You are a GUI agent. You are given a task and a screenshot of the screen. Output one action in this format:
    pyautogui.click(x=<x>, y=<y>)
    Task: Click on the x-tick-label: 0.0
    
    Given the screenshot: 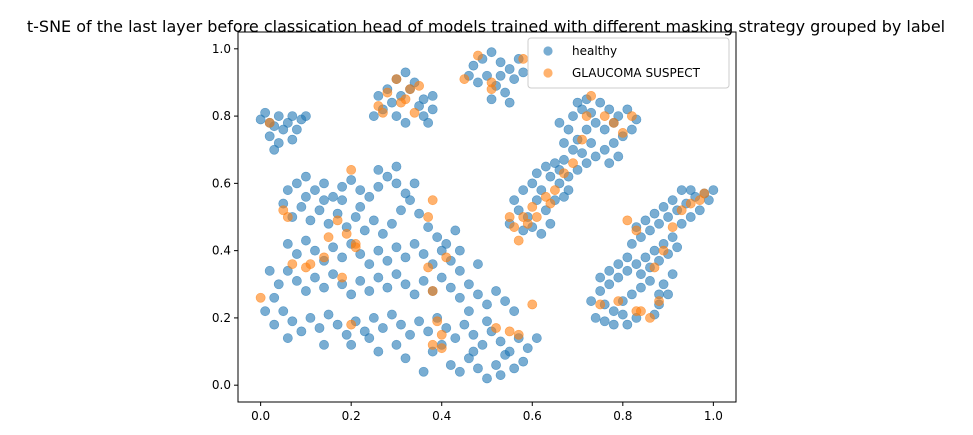 What is the action you would take?
    pyautogui.click(x=260, y=416)
    